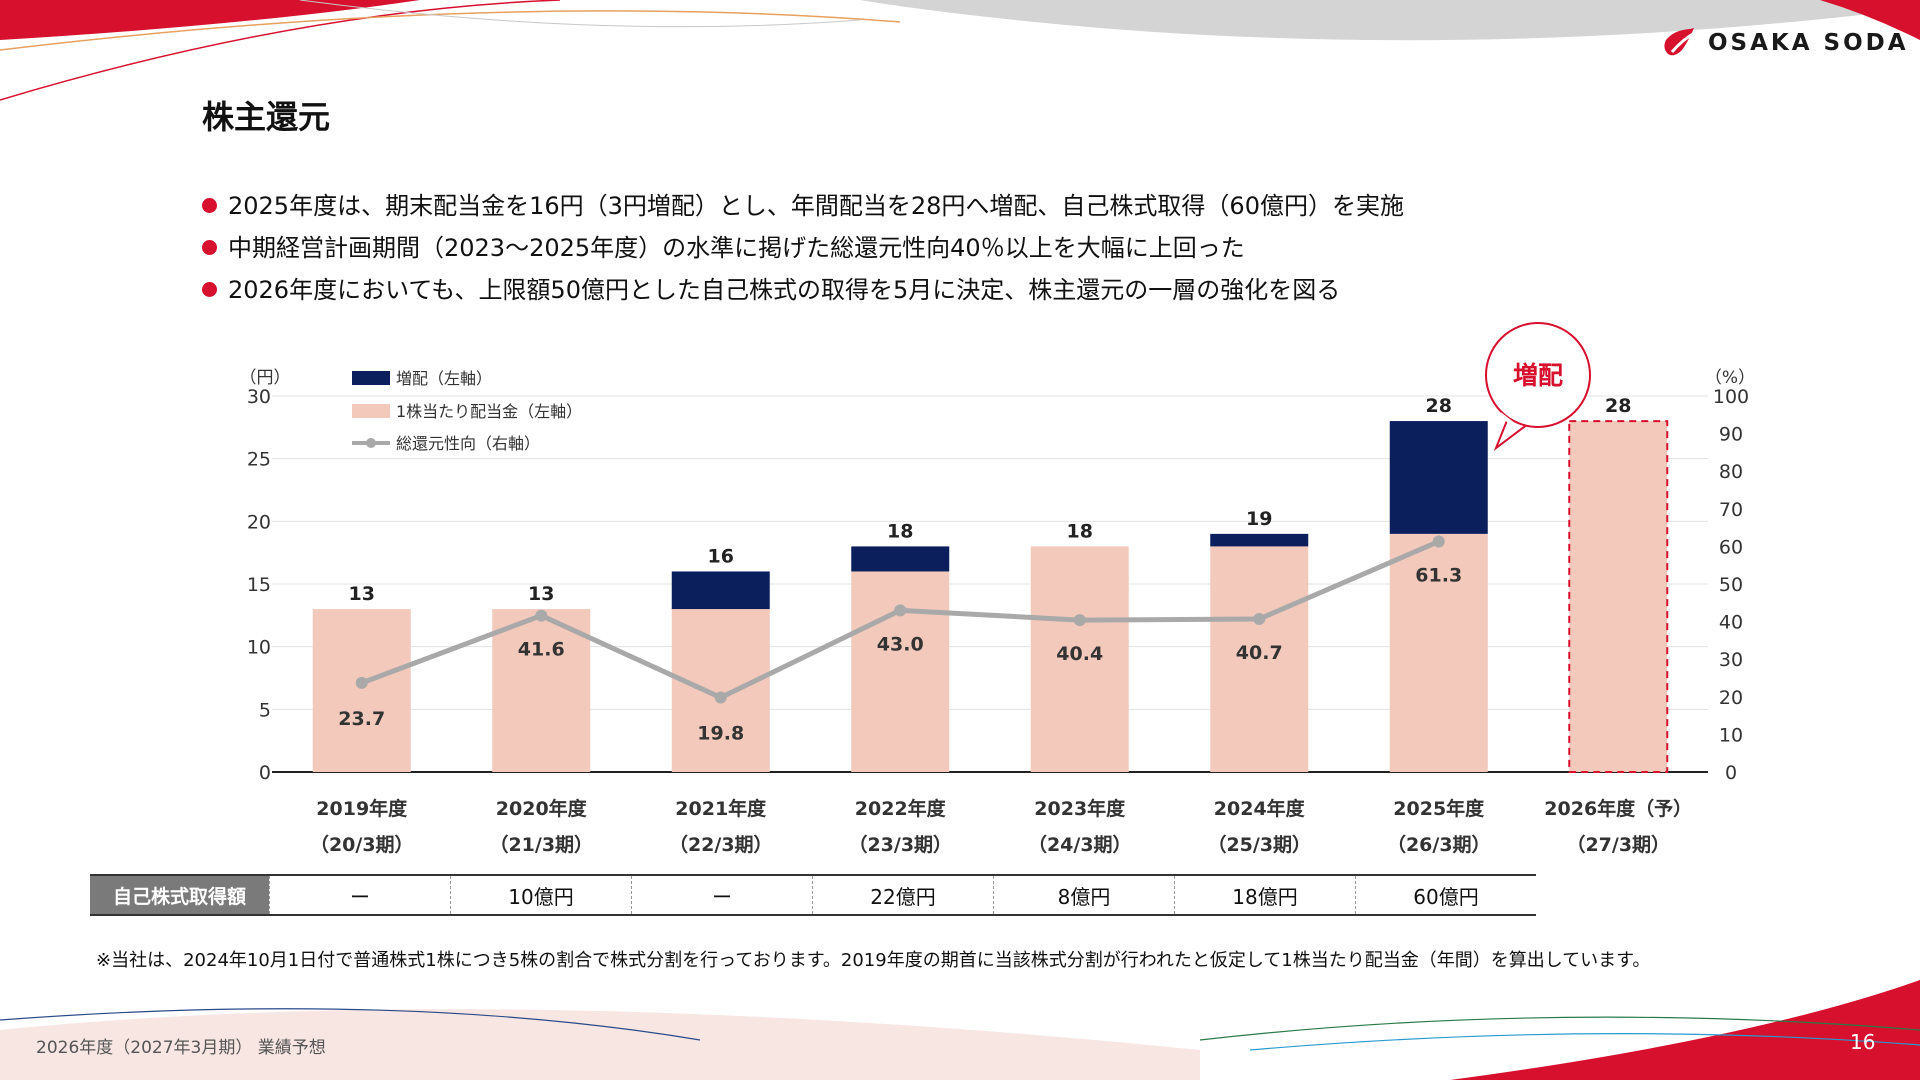 The width and height of the screenshot is (1920, 1080). What do you see at coordinates (265, 773) in the screenshot?
I see `left-axis-tick-label: 0` at bounding box center [265, 773].